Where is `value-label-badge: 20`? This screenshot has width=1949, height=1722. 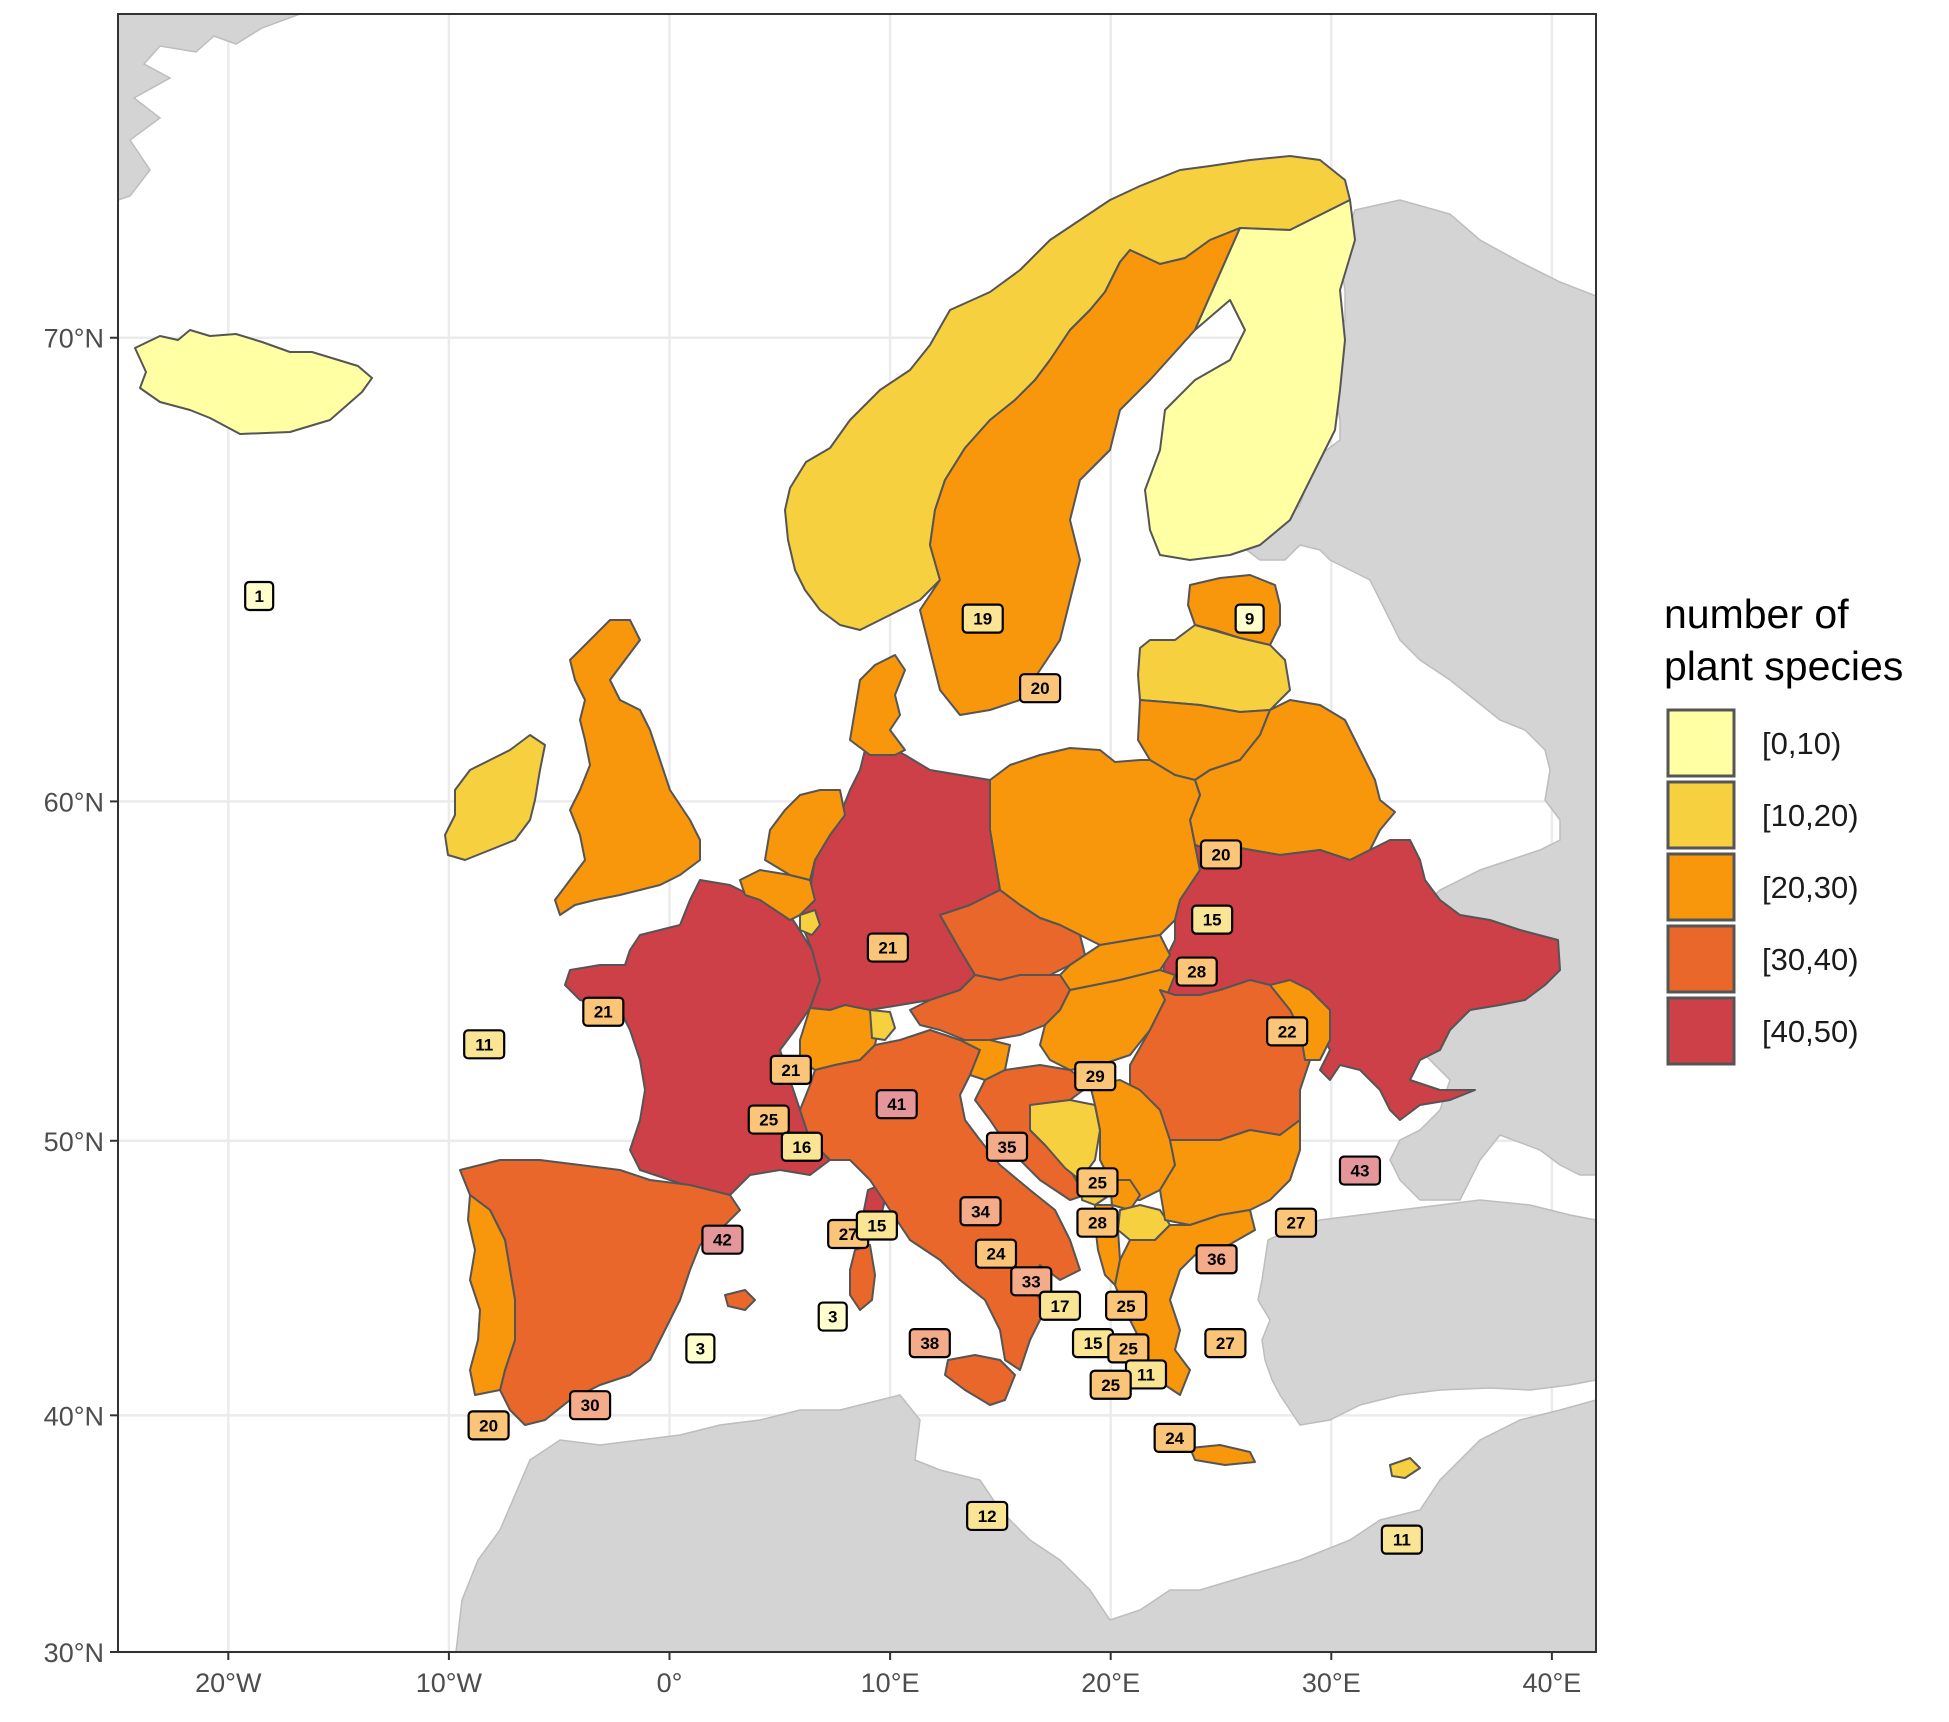 value-label-badge: 20 is located at coordinates (1221, 854).